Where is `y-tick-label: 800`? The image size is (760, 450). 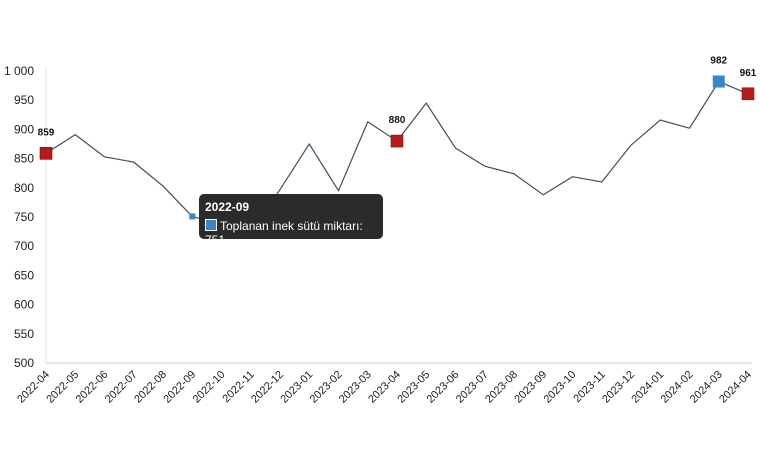 y-tick-label: 800 is located at coordinates (24, 188).